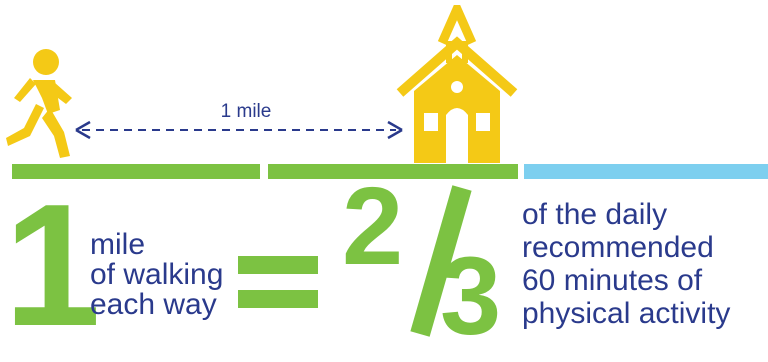  Describe the element at coordinates (157, 274) in the screenshot. I see `walking-line: of walking` at that location.